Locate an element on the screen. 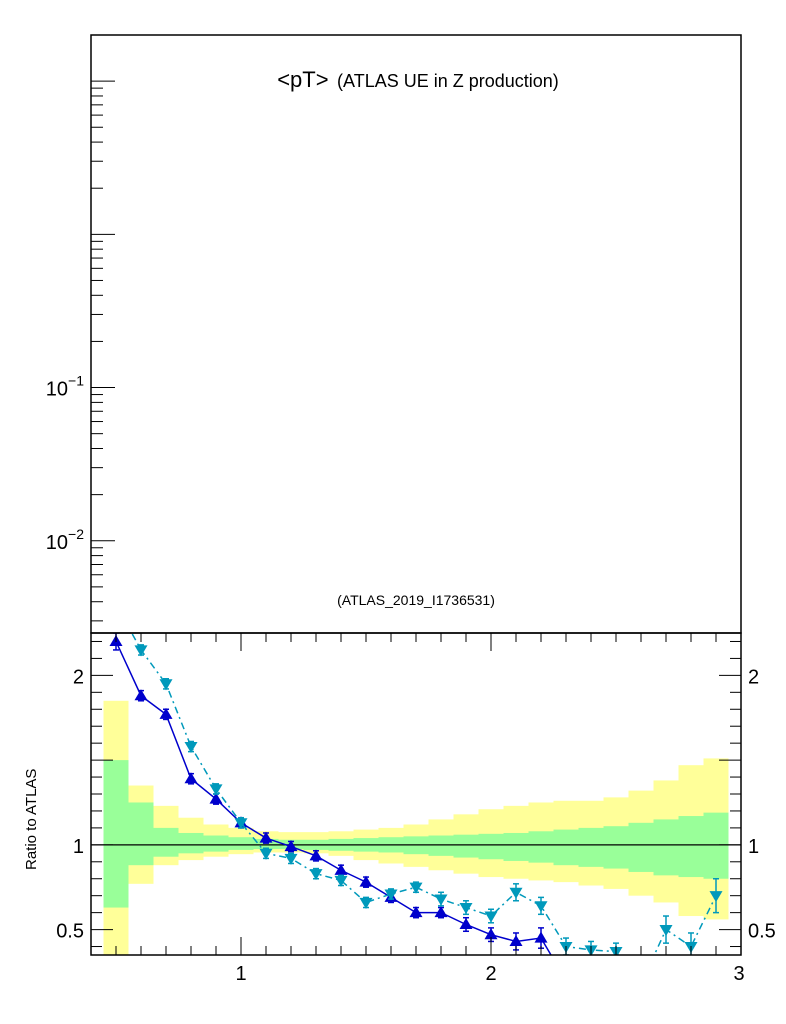 This screenshot has width=786, height=1024. main-y-tick-label: 10⁻¹ is located at coordinates (65, 387).